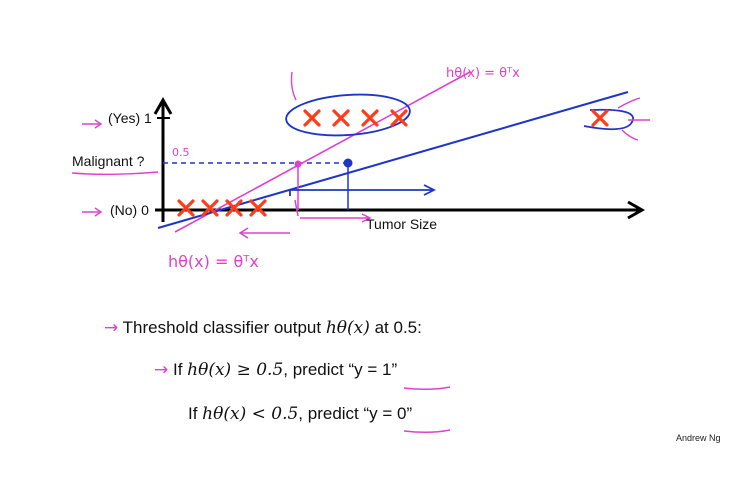  What do you see at coordinates (636, 210) in the screenshot?
I see `x-axis-arrow-icon` at bounding box center [636, 210].